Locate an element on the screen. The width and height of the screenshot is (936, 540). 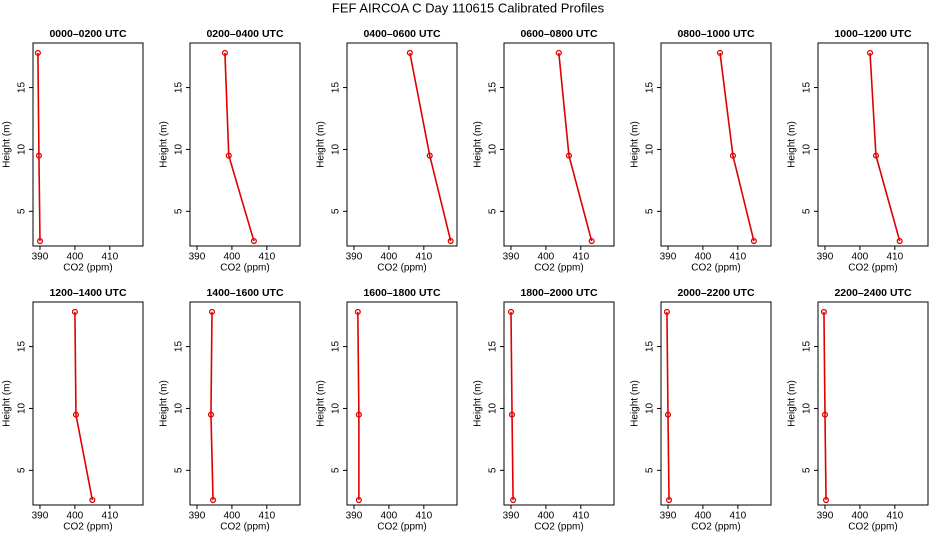
panel-title: 2200–2400 UTC is located at coordinates (872, 293).